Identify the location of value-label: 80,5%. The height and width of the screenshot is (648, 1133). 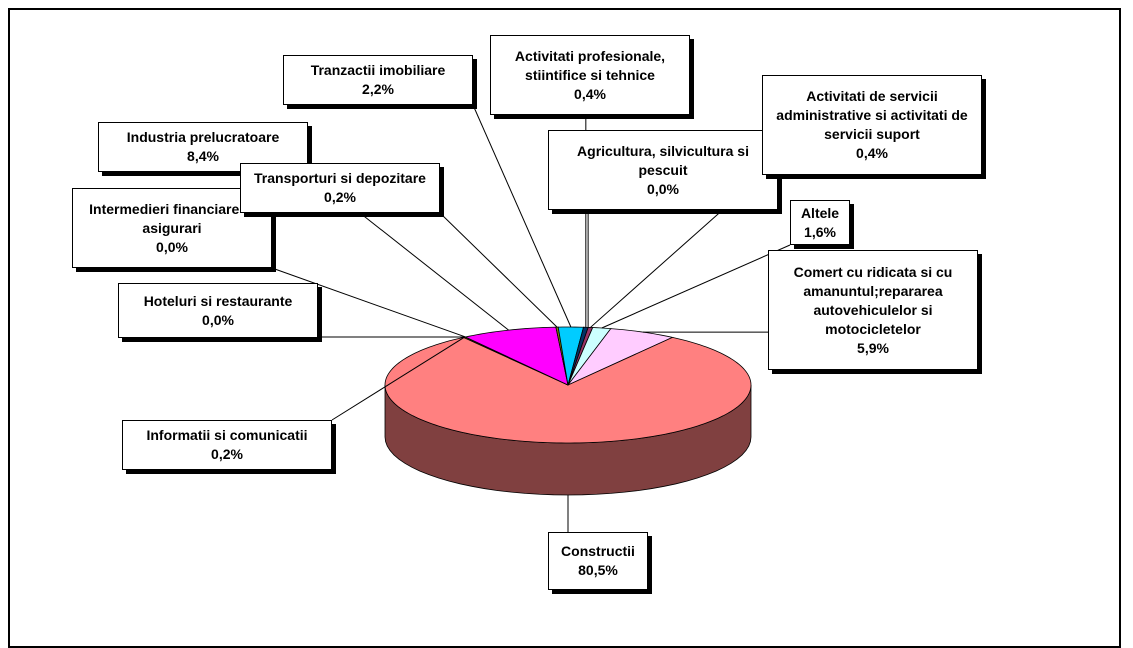
(598, 570).